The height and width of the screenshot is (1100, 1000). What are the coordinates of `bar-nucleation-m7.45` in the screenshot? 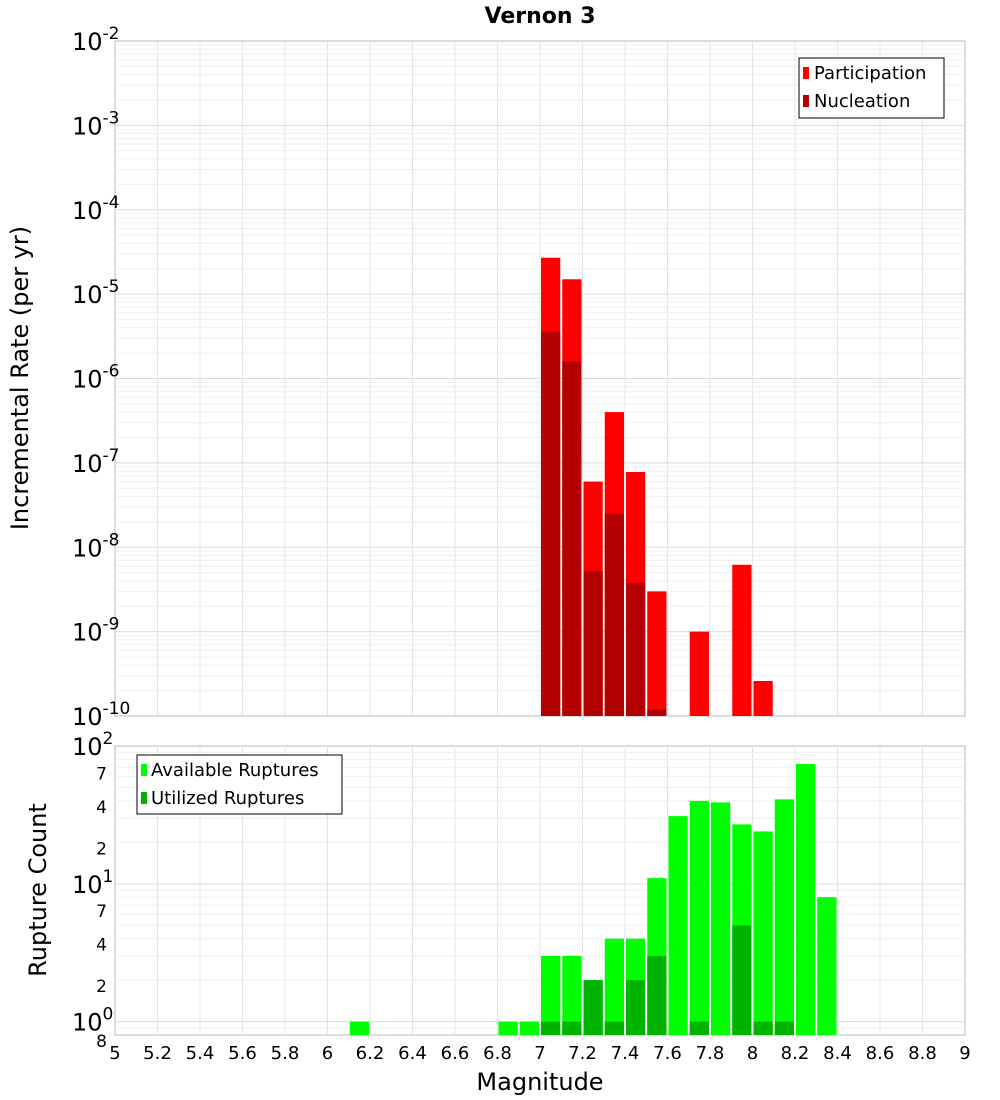 It's located at (636, 649).